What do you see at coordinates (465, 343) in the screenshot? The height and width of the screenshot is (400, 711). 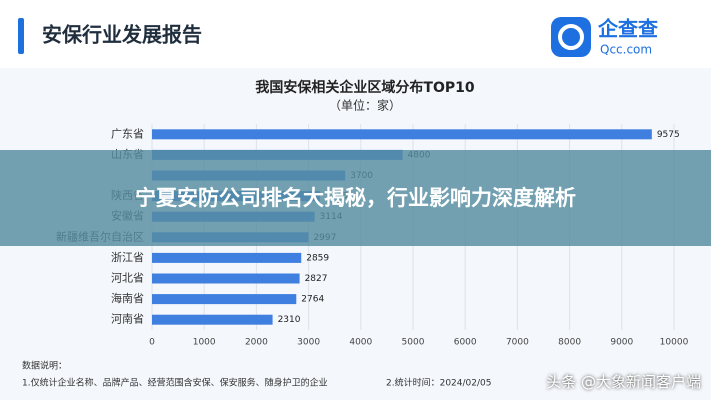 I see `x-tick-label: 6000` at bounding box center [465, 343].